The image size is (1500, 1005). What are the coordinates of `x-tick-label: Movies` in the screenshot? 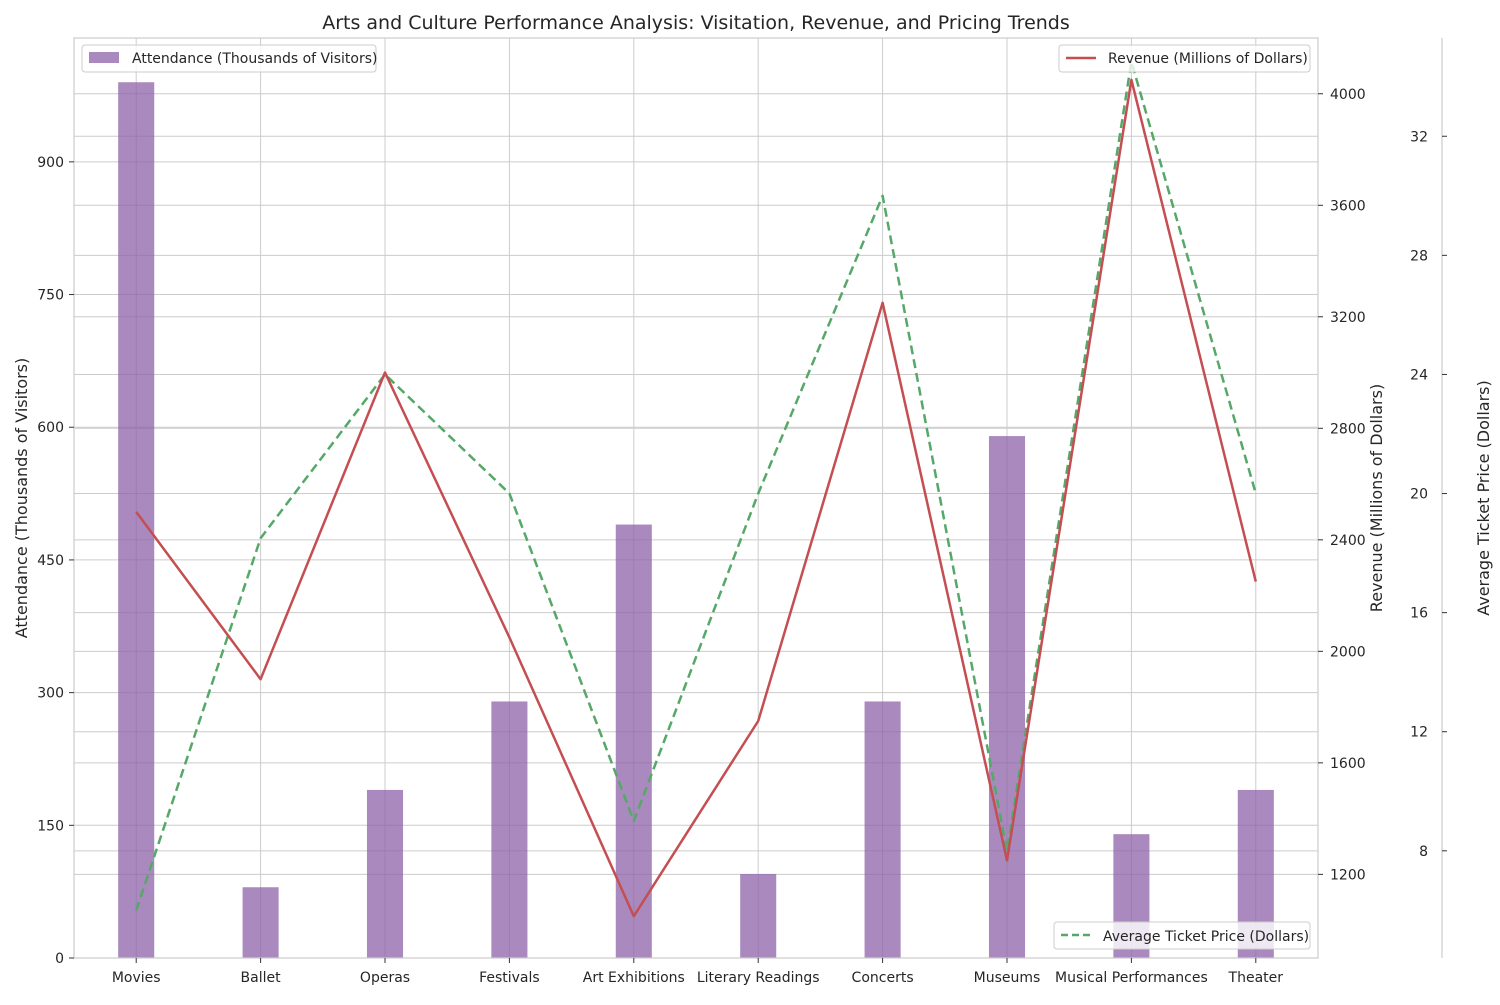 It's located at (136, 978).